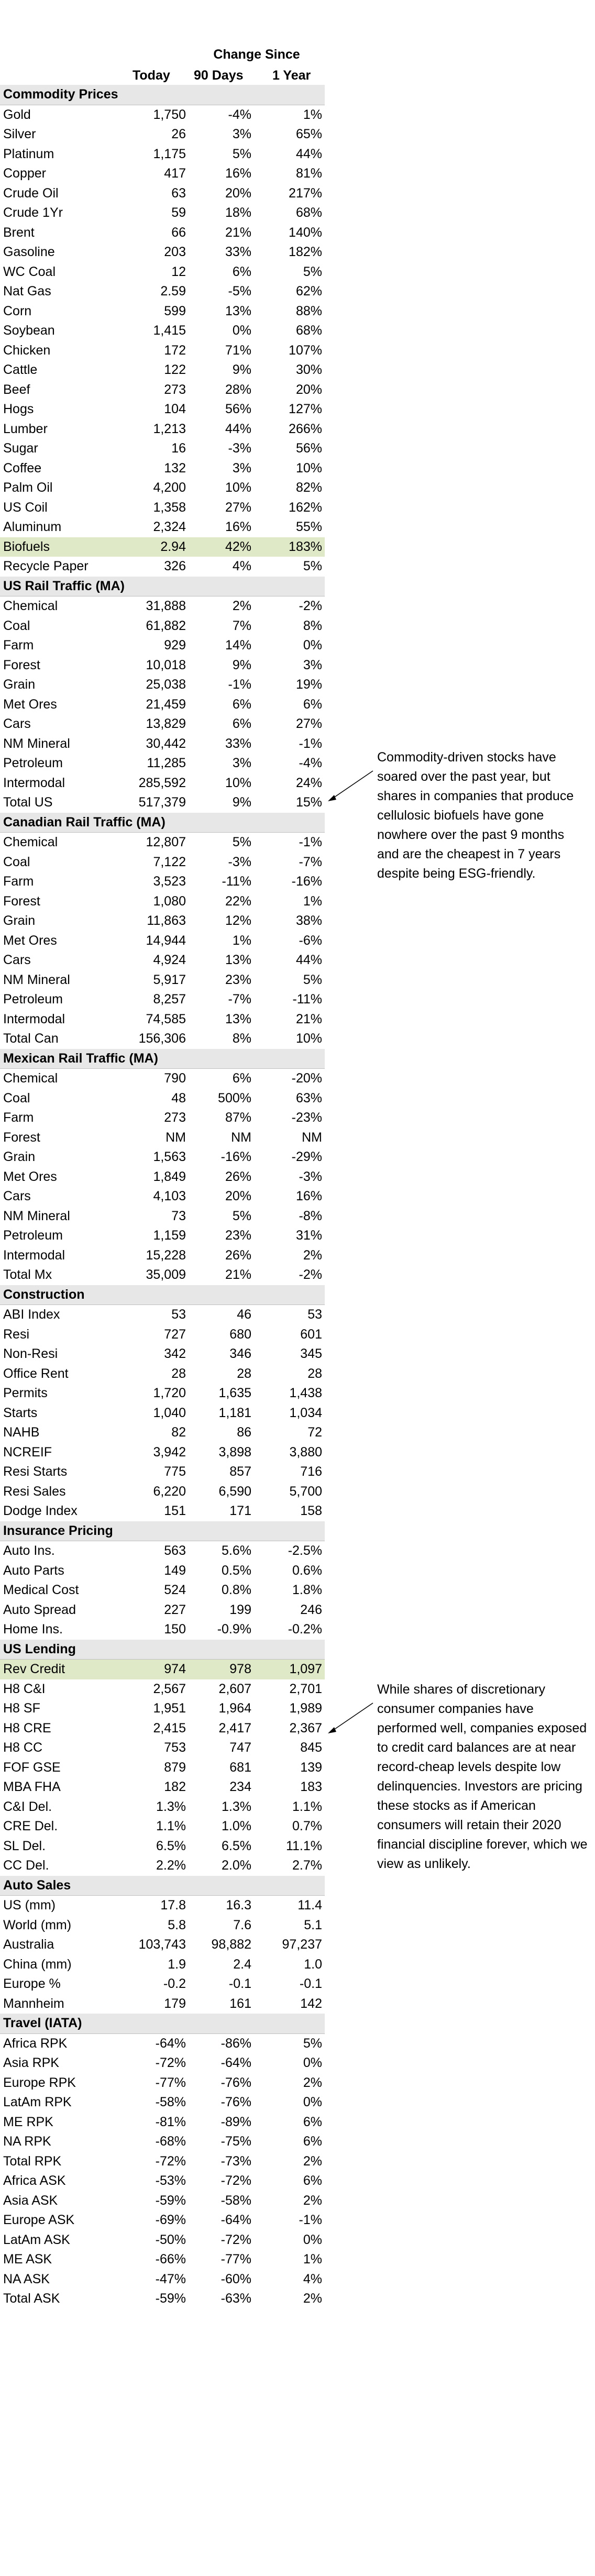  Describe the element at coordinates (19, 881) in the screenshot. I see `row-label: Farm` at that location.